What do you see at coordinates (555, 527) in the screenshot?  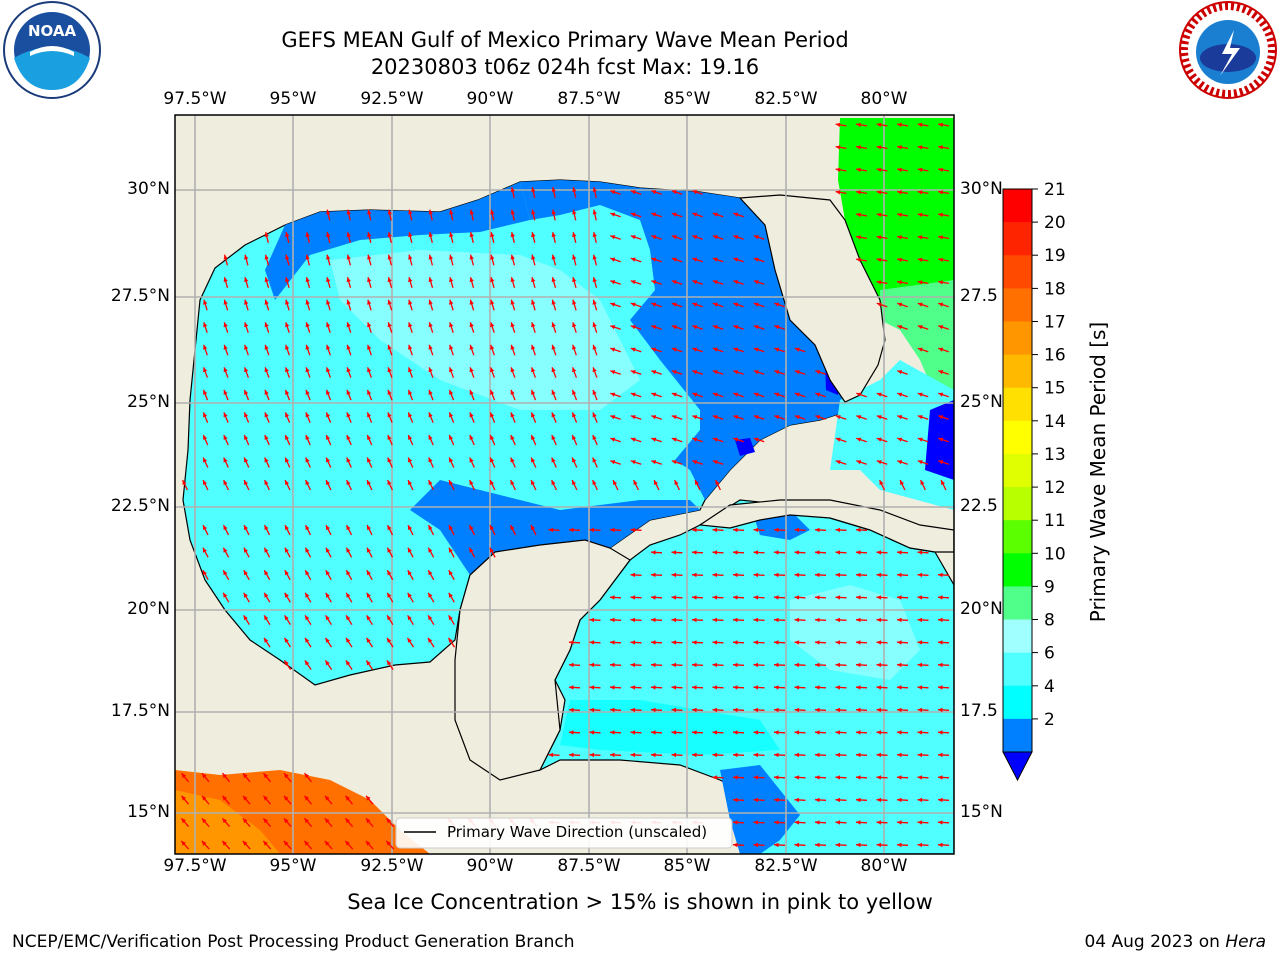 I see `campeche-bank-blue` at bounding box center [555, 527].